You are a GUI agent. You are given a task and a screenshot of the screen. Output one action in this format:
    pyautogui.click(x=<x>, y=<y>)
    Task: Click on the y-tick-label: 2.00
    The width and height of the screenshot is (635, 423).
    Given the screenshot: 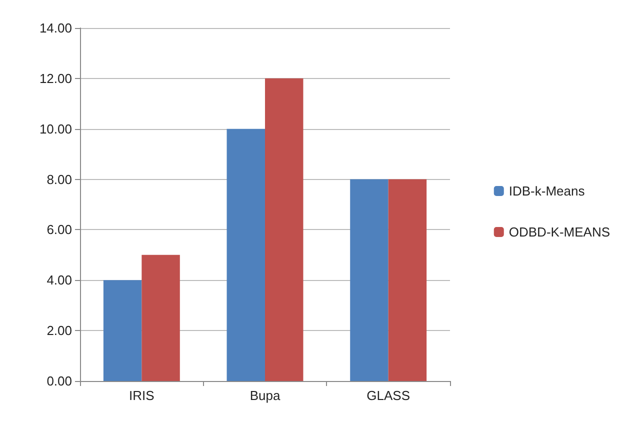 What is the action you would take?
    pyautogui.click(x=59, y=330)
    